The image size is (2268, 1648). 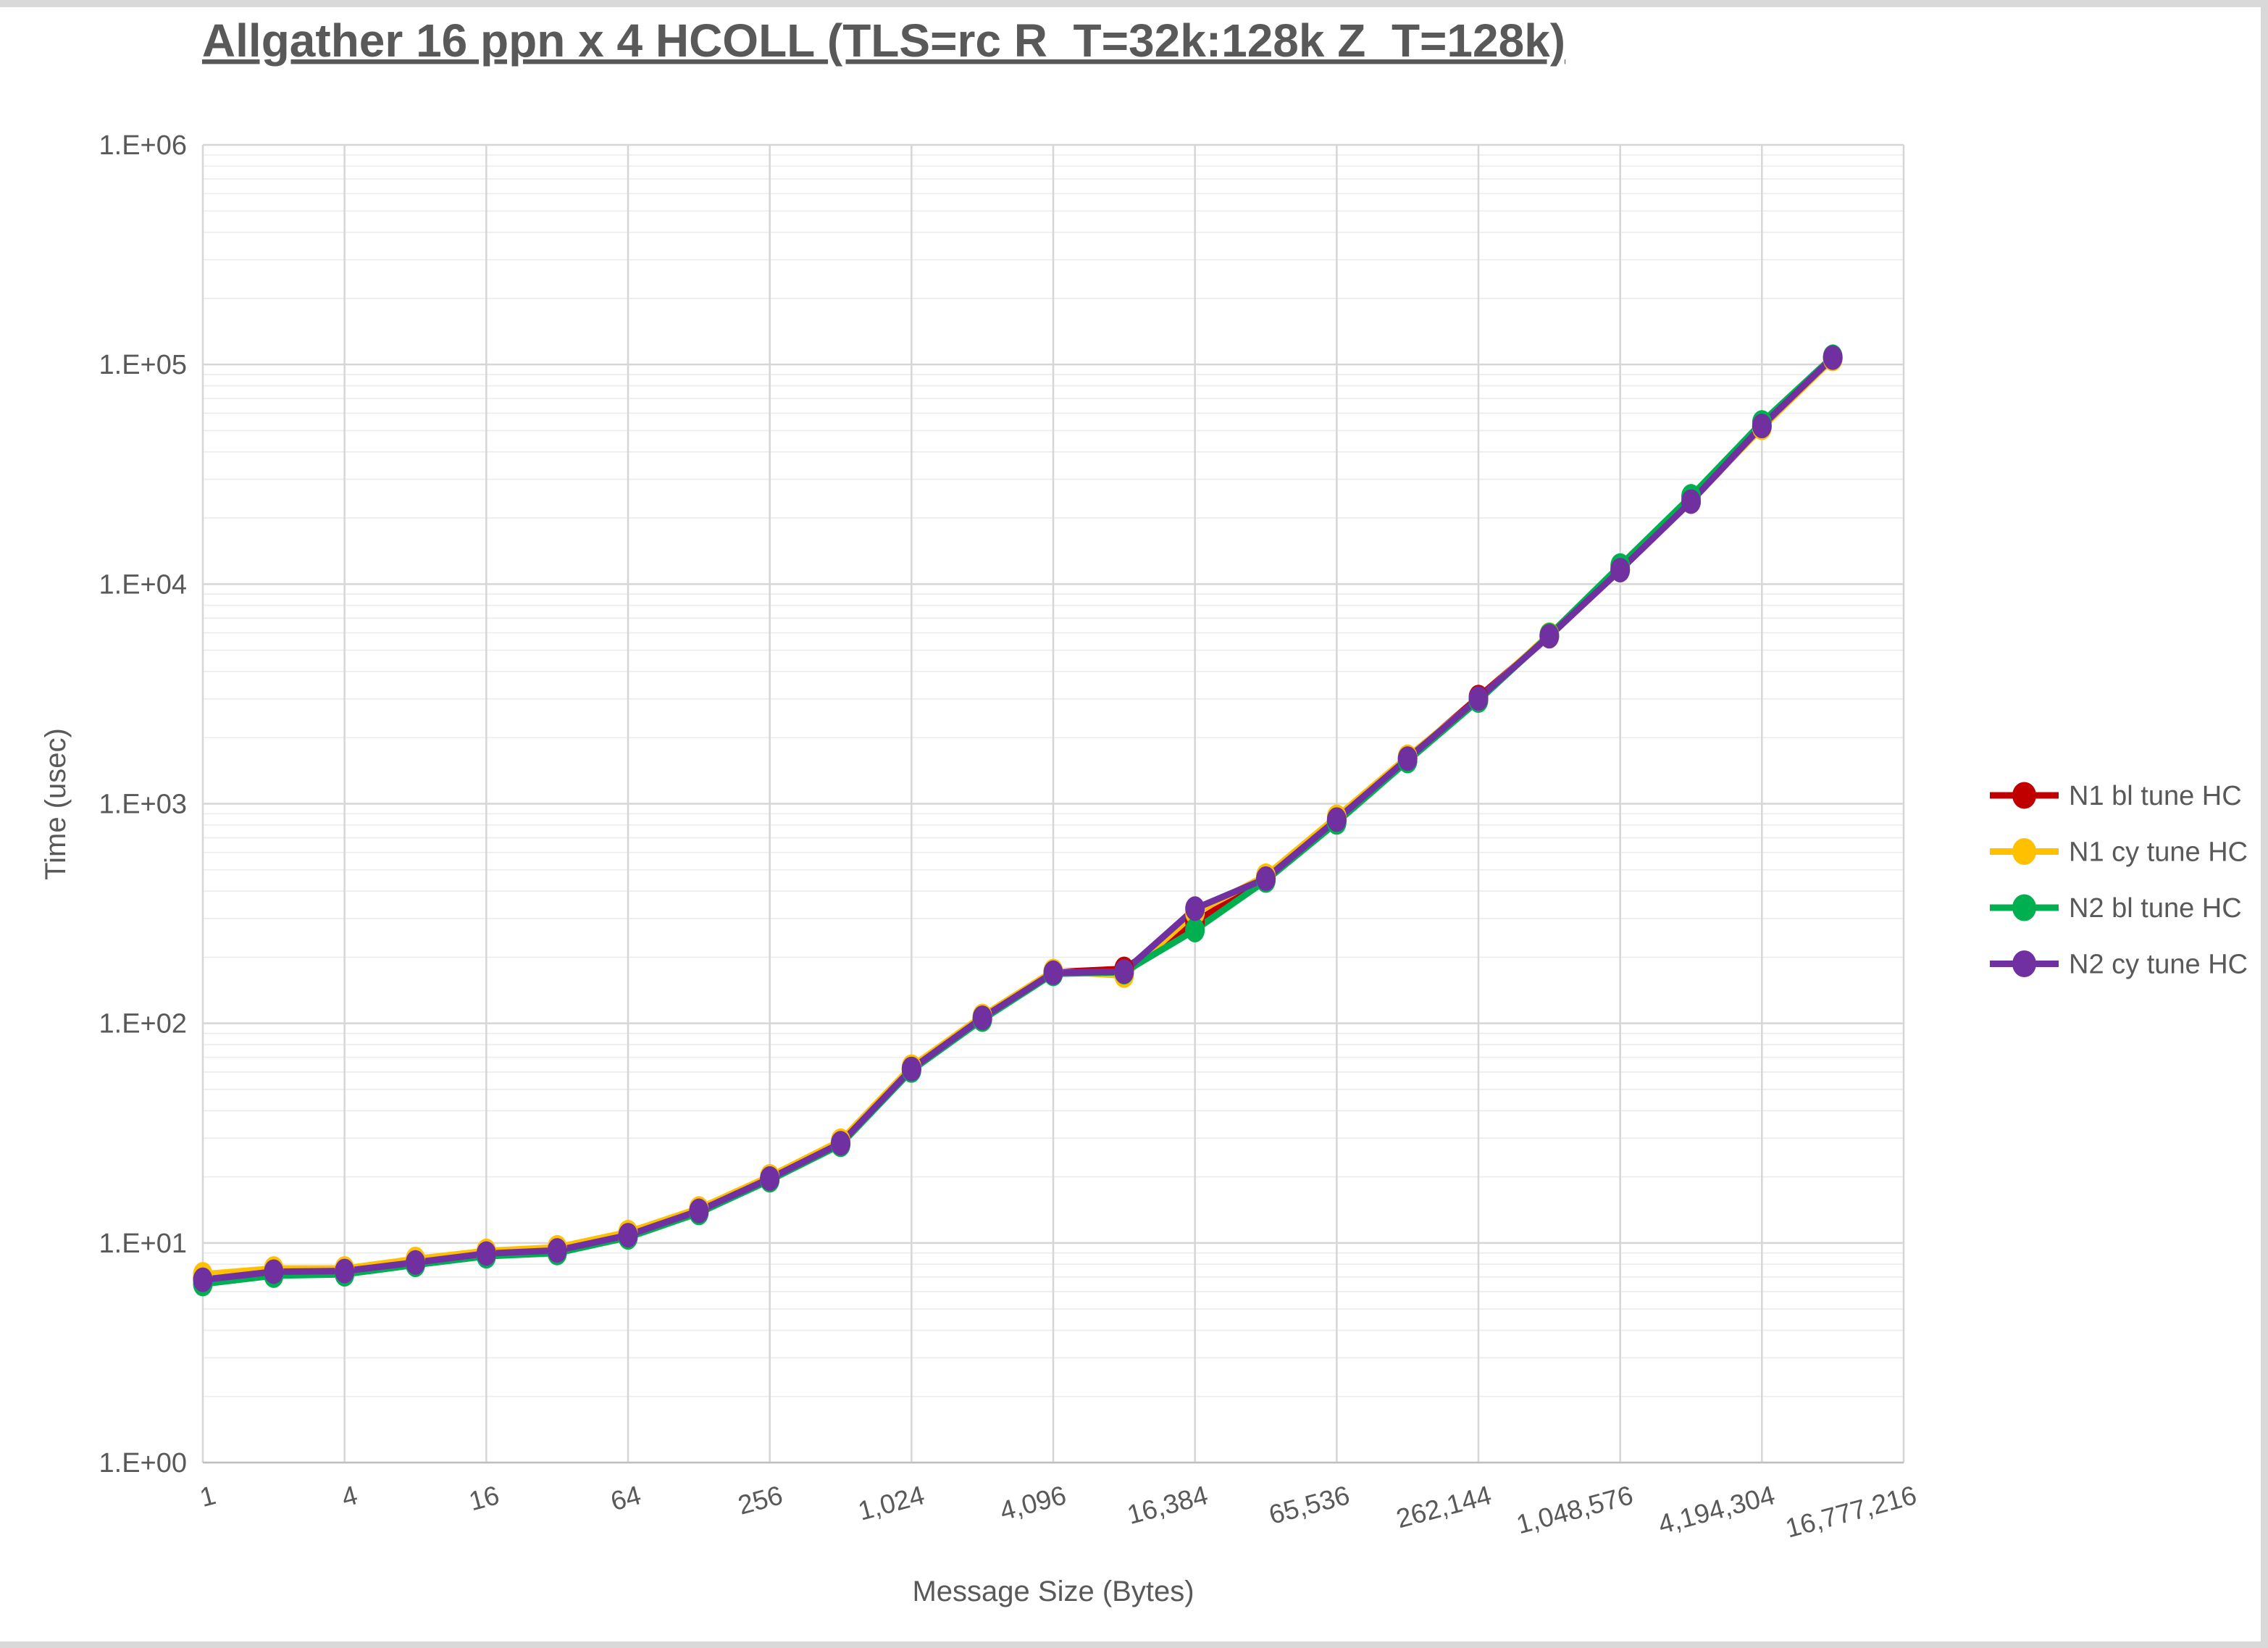 What do you see at coordinates (144, 1463) in the screenshot?
I see `y-tick-label: 1.E+00` at bounding box center [144, 1463].